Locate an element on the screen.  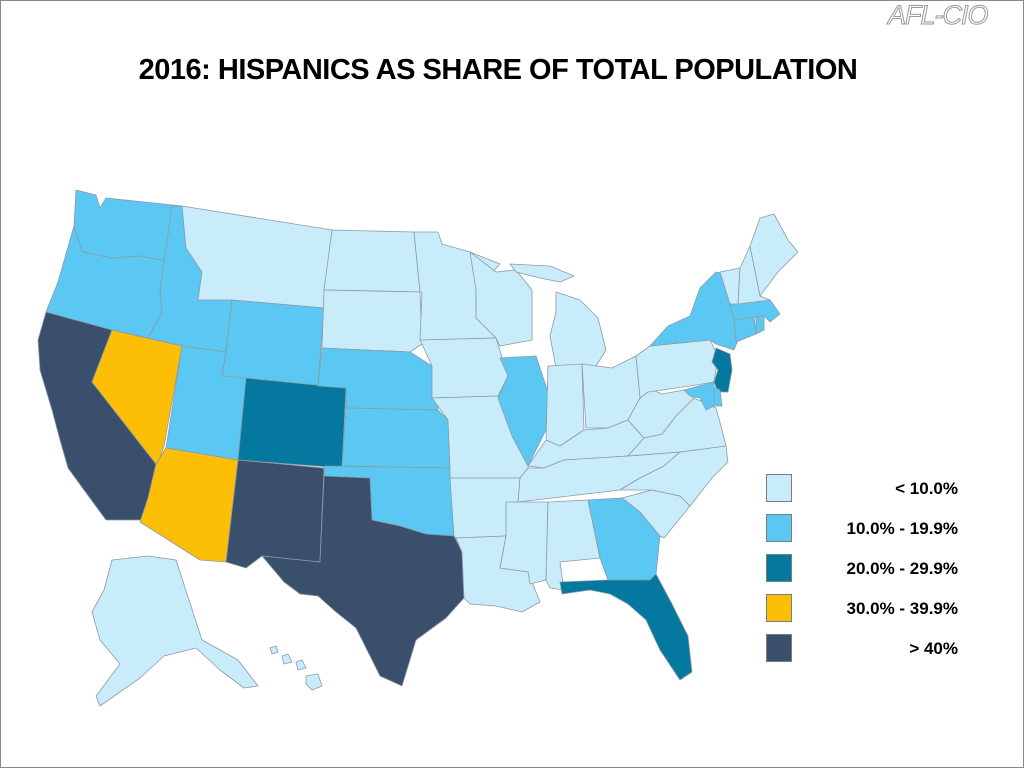
state-maryland is located at coordinates (699, 396).